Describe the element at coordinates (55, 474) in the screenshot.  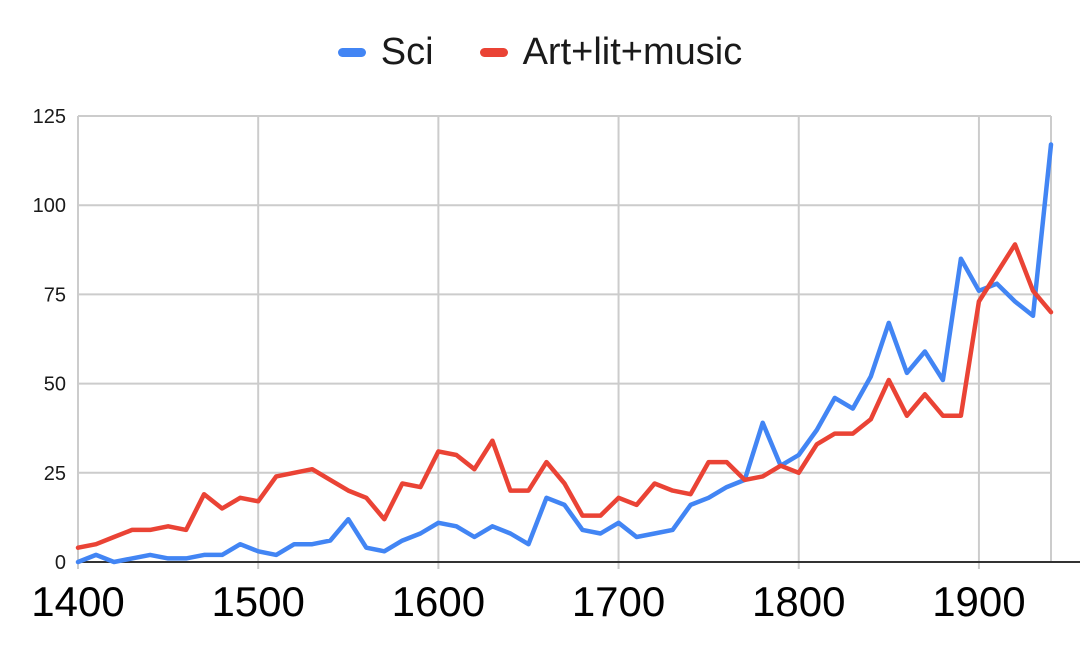
I see `y-axis-label: 25` at that location.